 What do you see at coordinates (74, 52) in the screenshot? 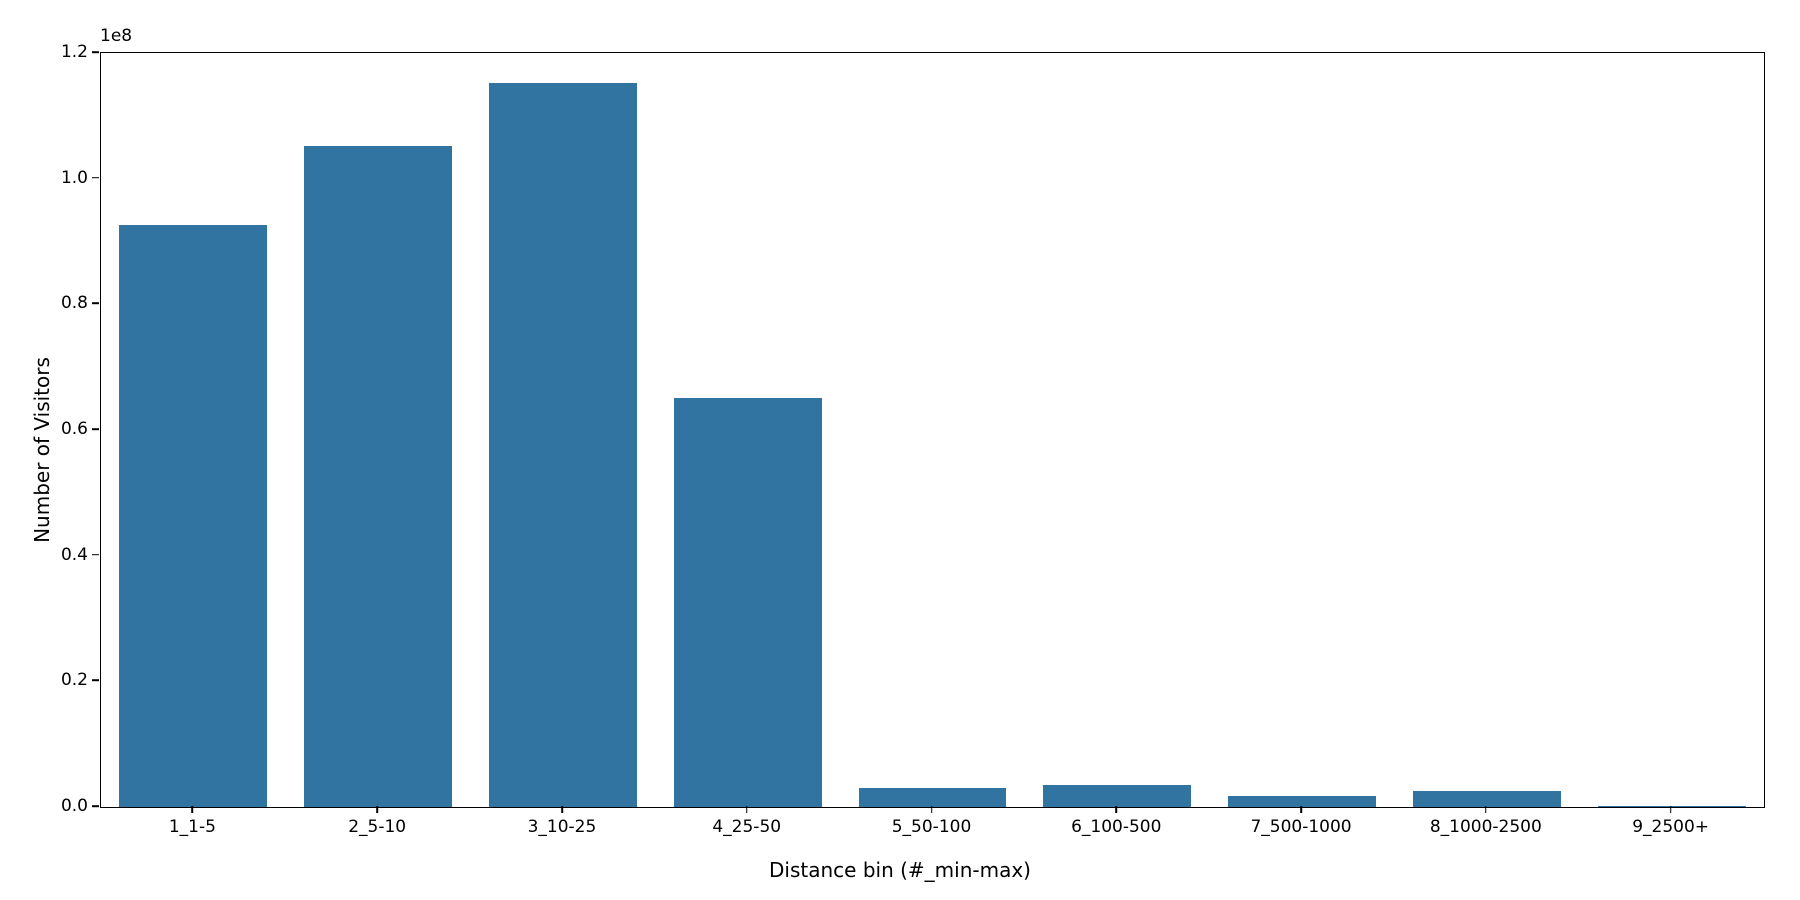
I see `y-tick-label: 1.2` at bounding box center [74, 52].